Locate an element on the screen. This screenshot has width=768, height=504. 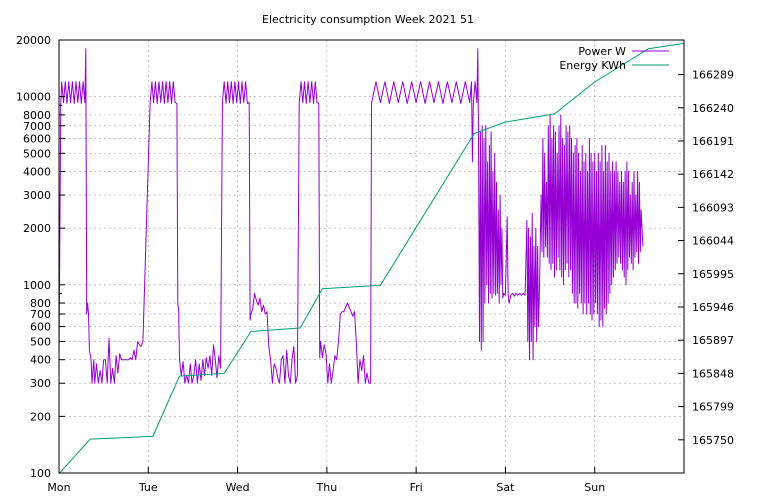
y-tick-label: 400 is located at coordinates (40, 360).